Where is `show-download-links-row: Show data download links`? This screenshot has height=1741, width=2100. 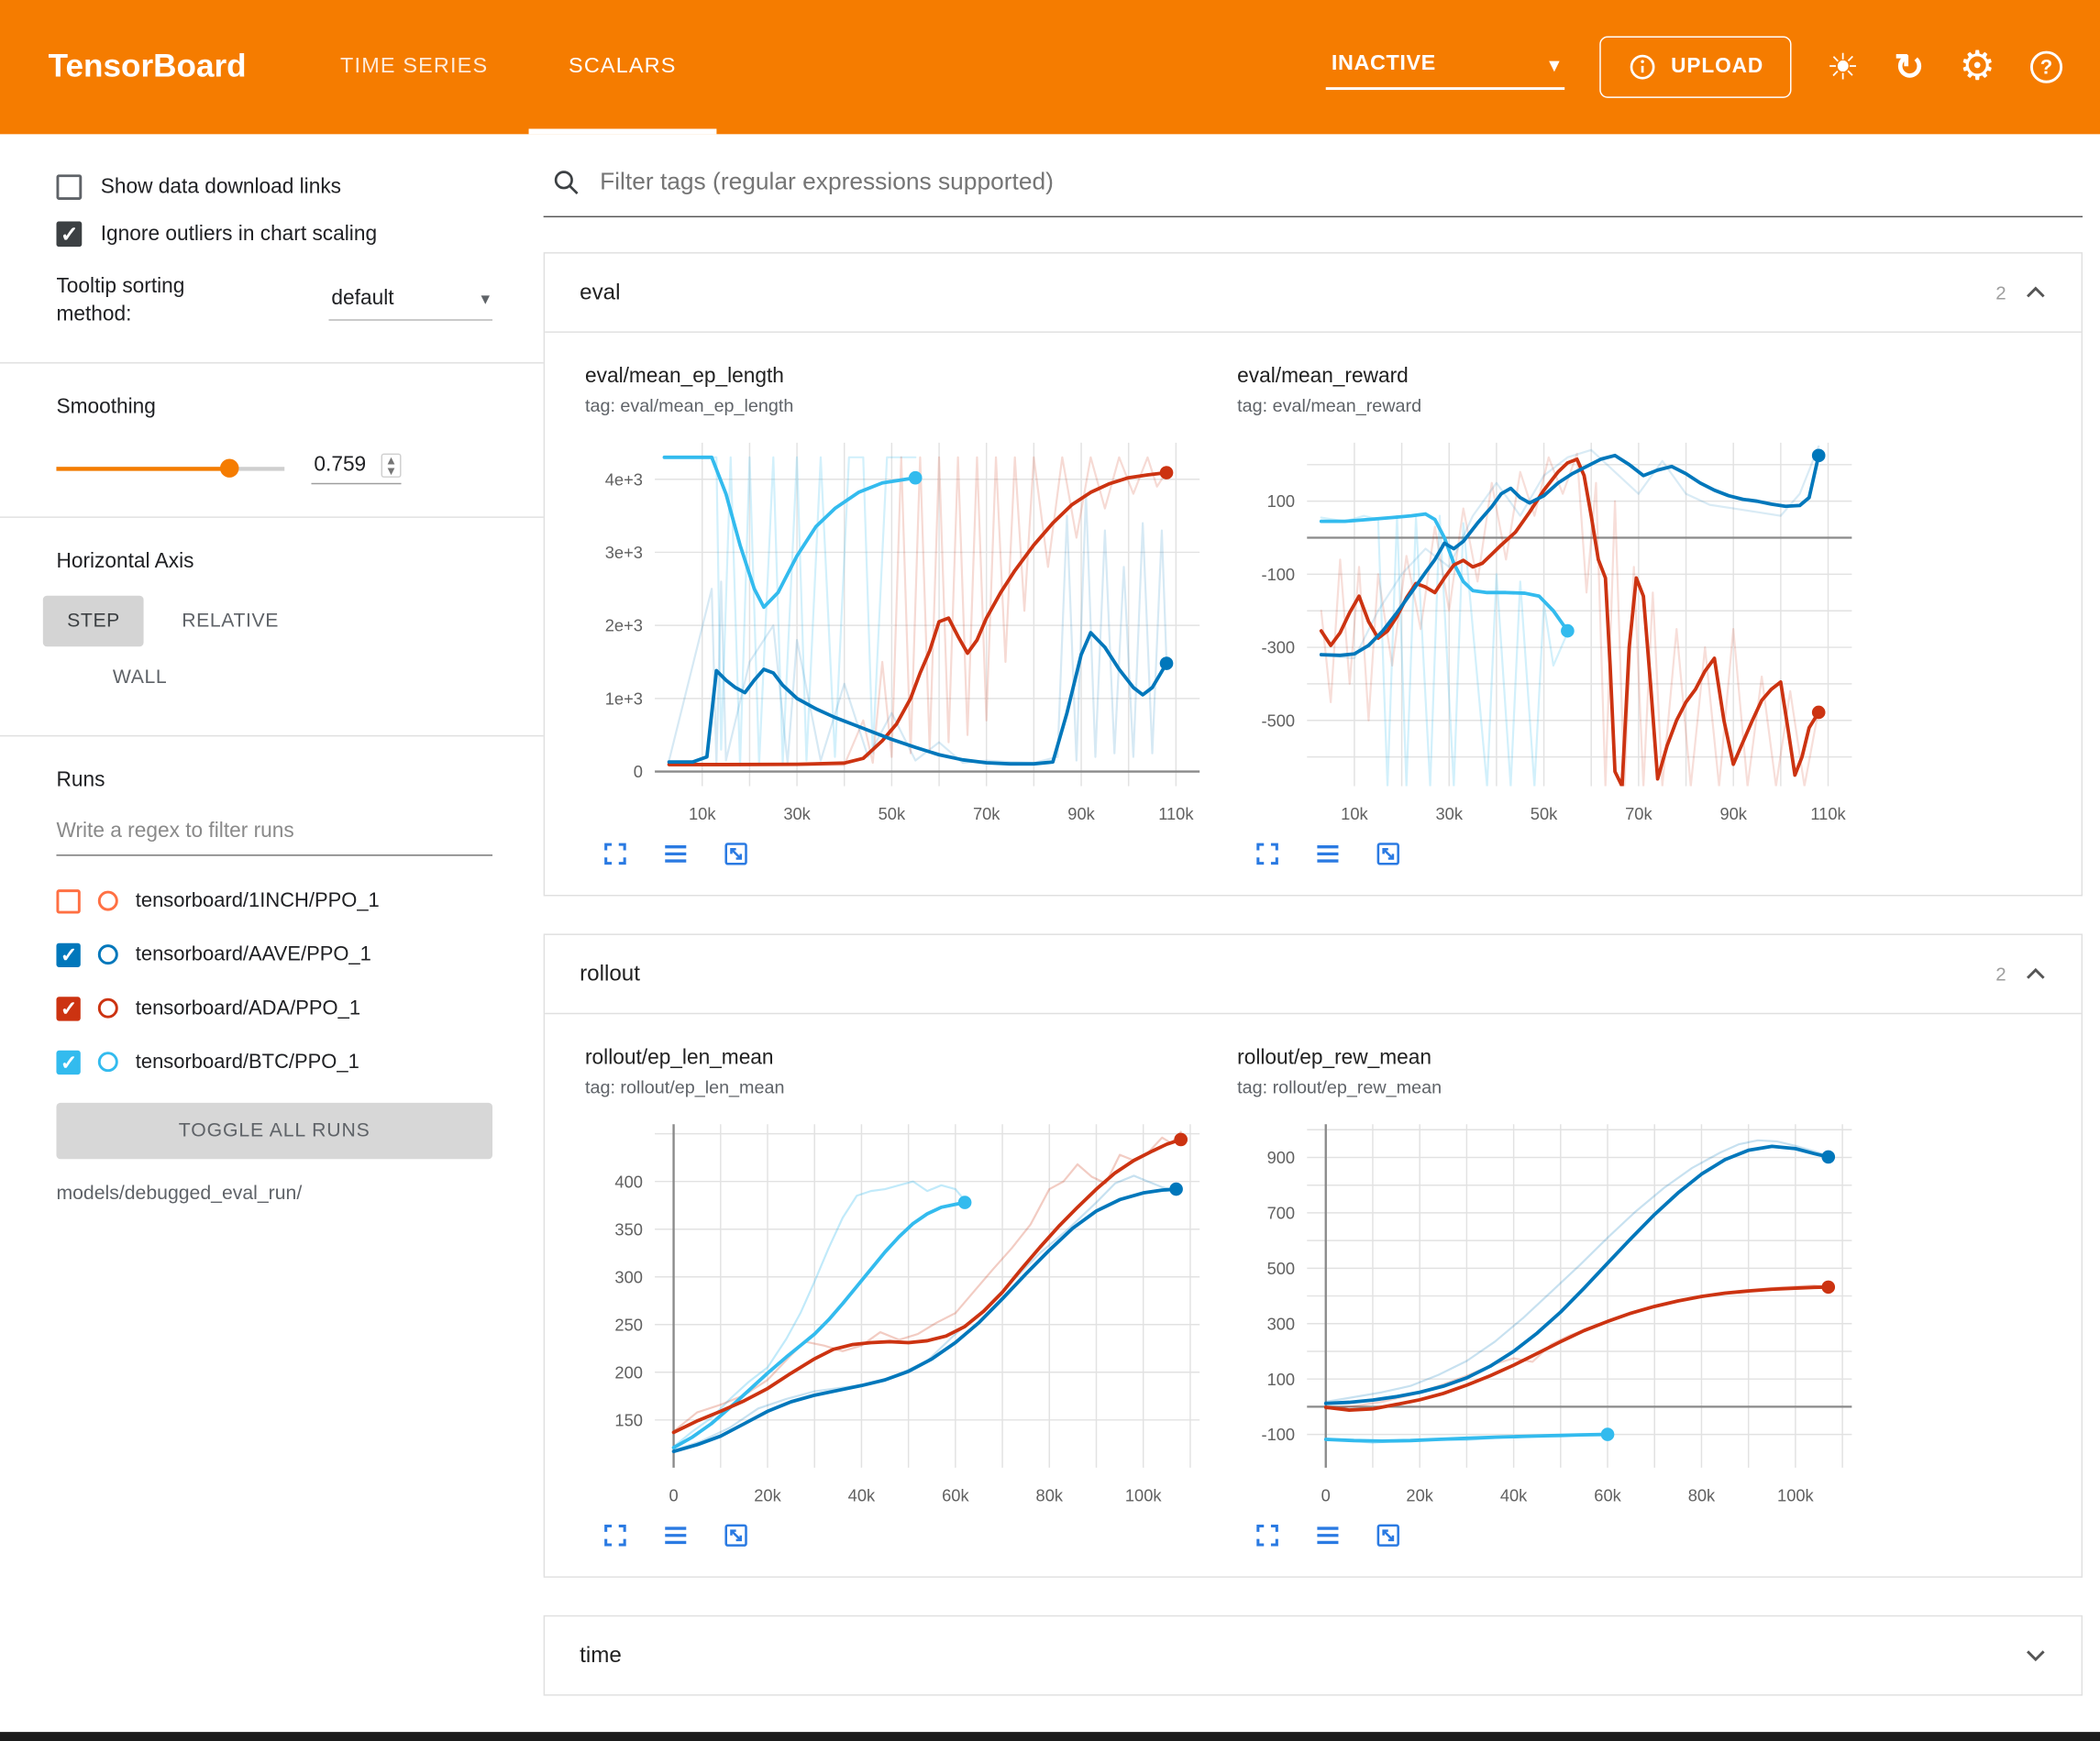
show-download-links-row: Show data download links is located at coordinates (274, 188).